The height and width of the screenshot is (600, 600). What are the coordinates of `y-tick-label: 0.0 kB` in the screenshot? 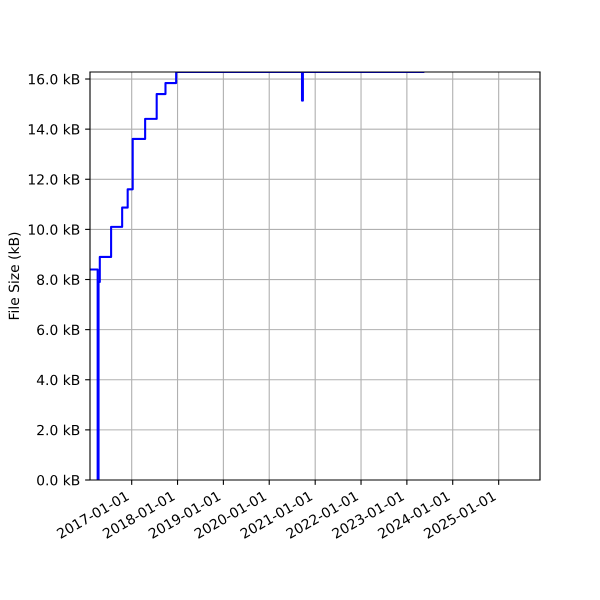 It's located at (58, 480).